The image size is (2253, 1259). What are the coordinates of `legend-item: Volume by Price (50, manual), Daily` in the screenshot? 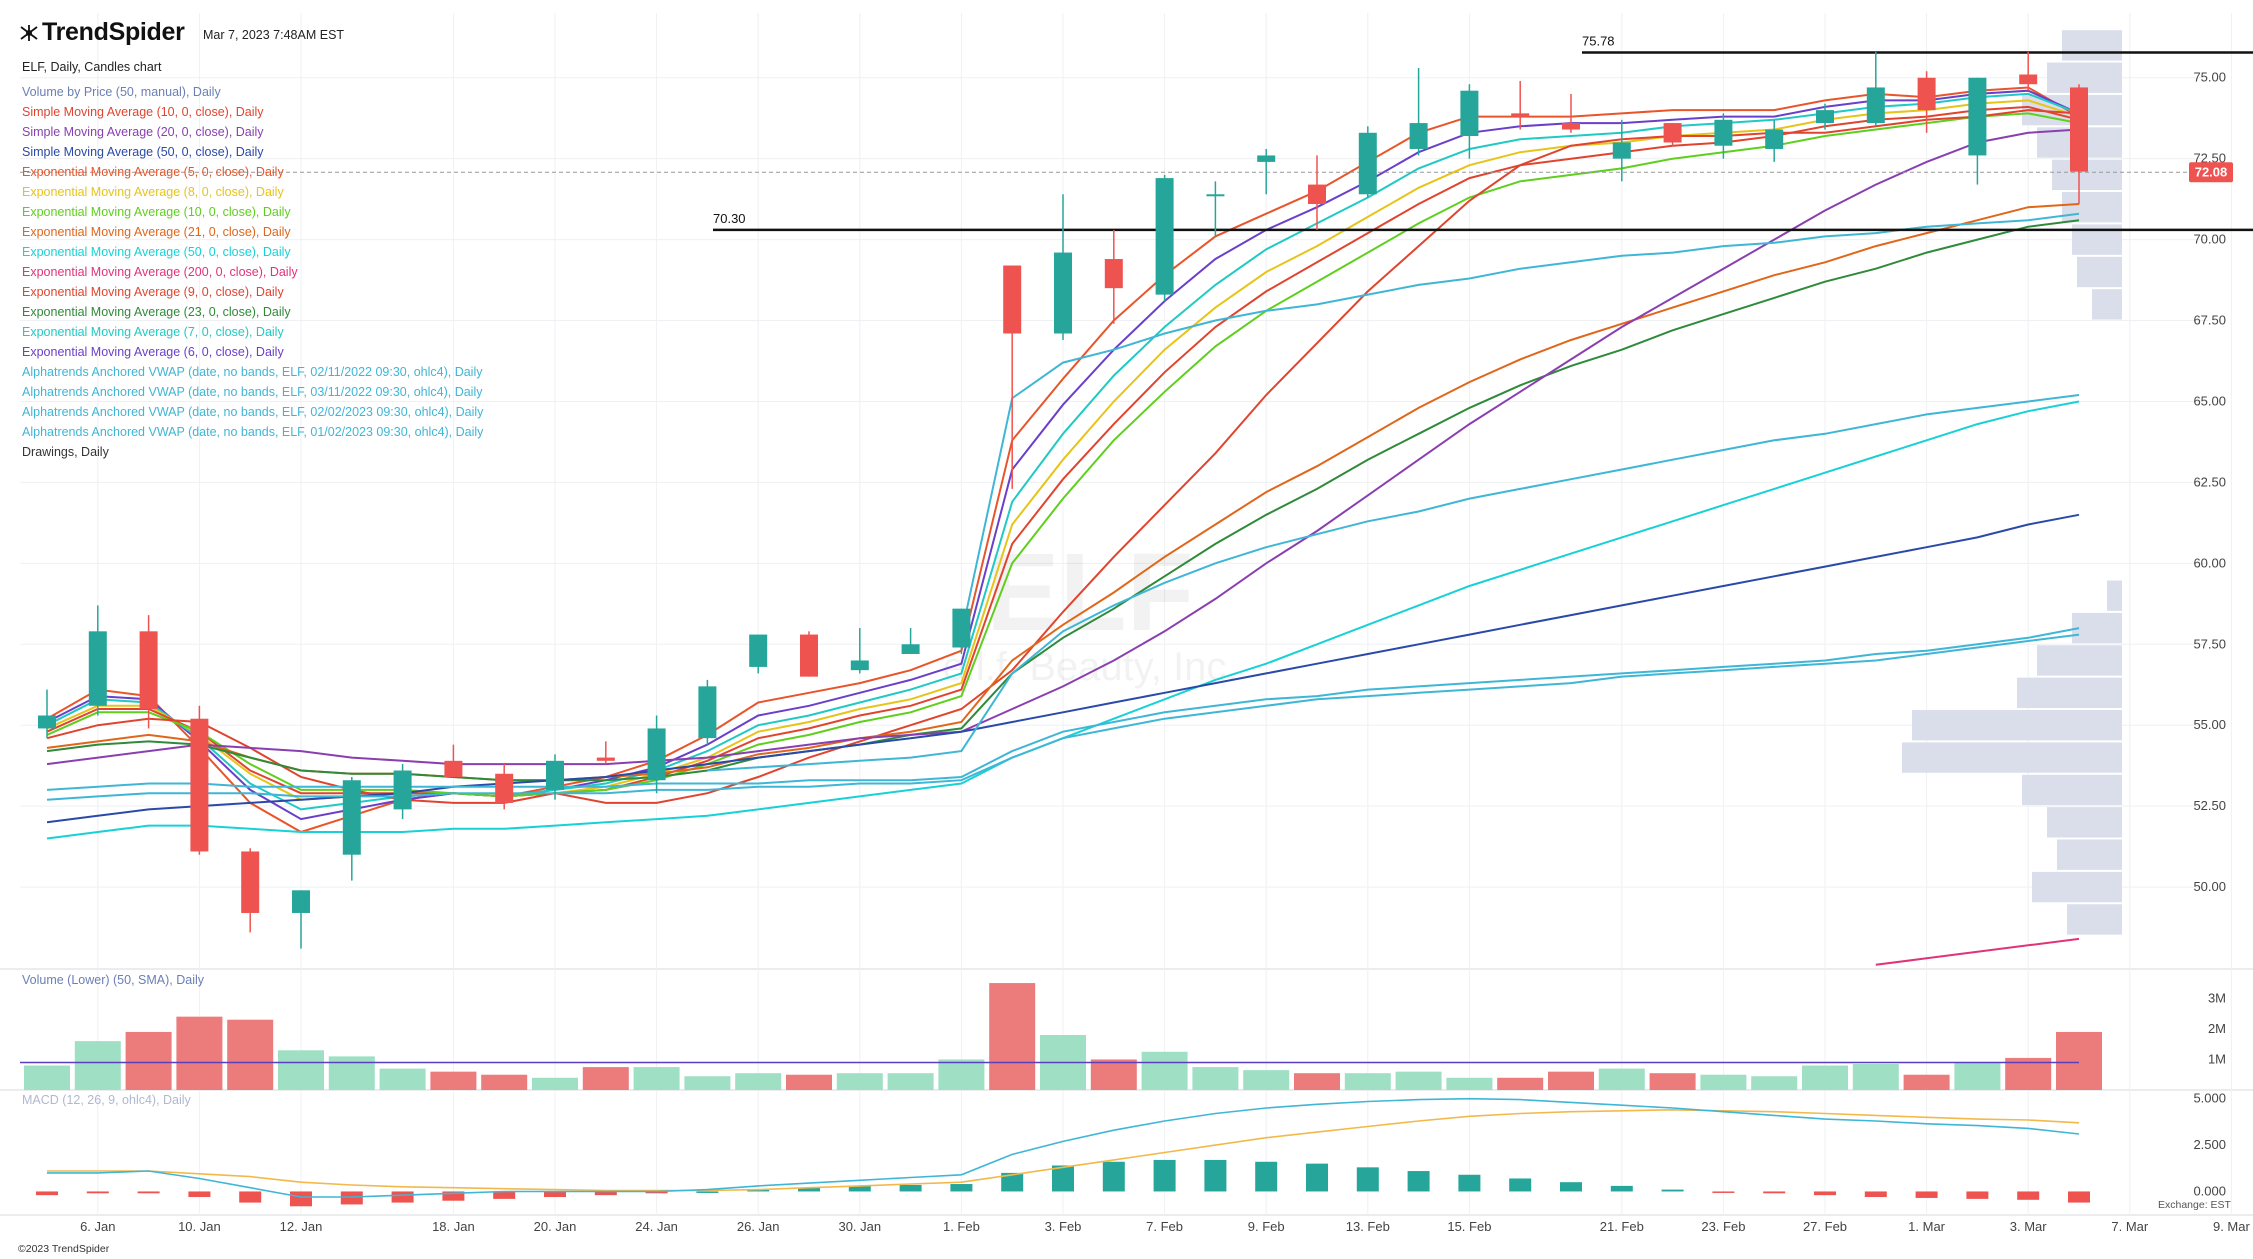 It's located at (121, 92).